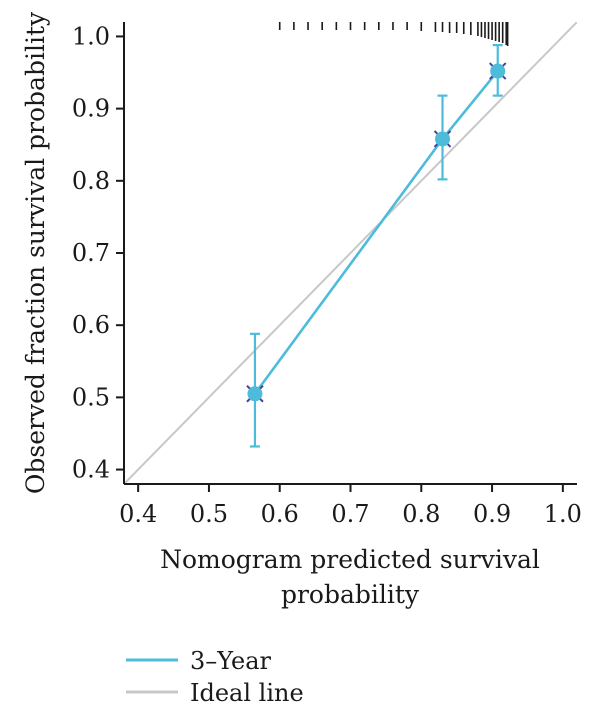 The width and height of the screenshot is (600, 724). What do you see at coordinates (138, 514) in the screenshot?
I see `x-tick-label-0: 0.4` at bounding box center [138, 514].